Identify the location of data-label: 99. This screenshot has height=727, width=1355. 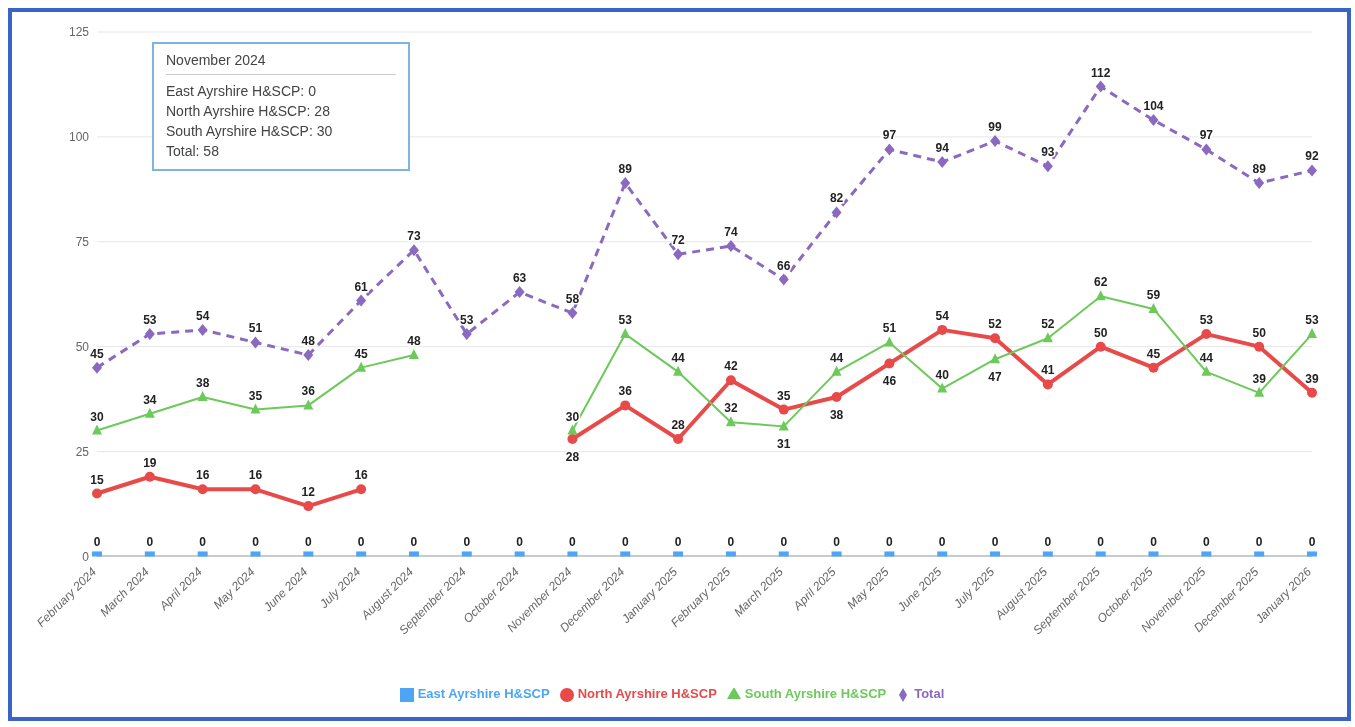
(995, 127).